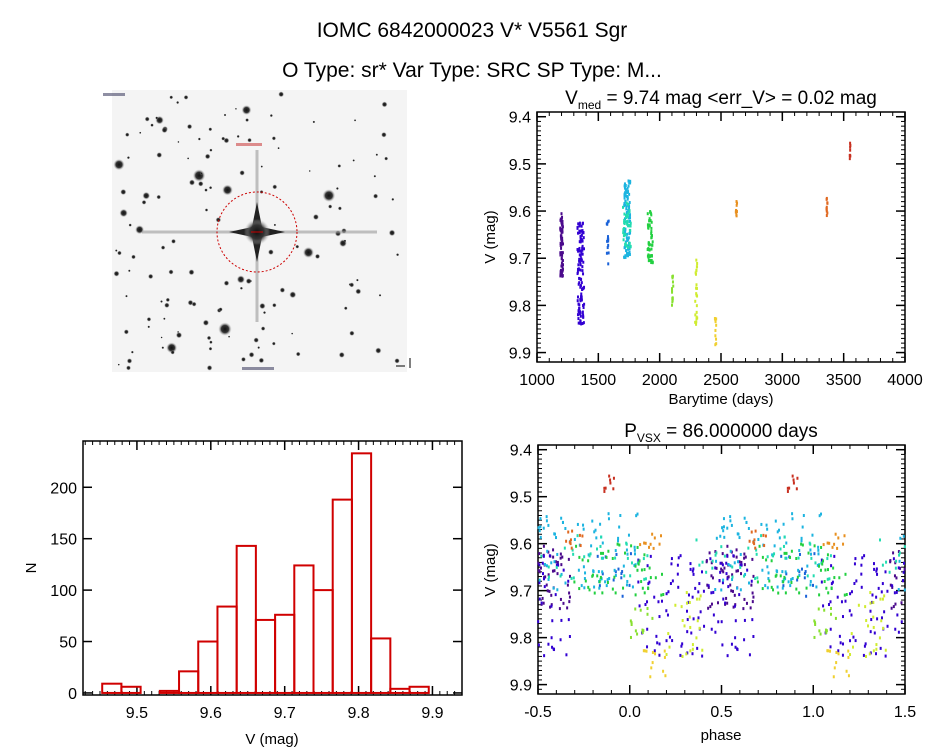  What do you see at coordinates (521, 498) in the screenshot?
I see `ph-ytick-label: 9.5` at bounding box center [521, 498].